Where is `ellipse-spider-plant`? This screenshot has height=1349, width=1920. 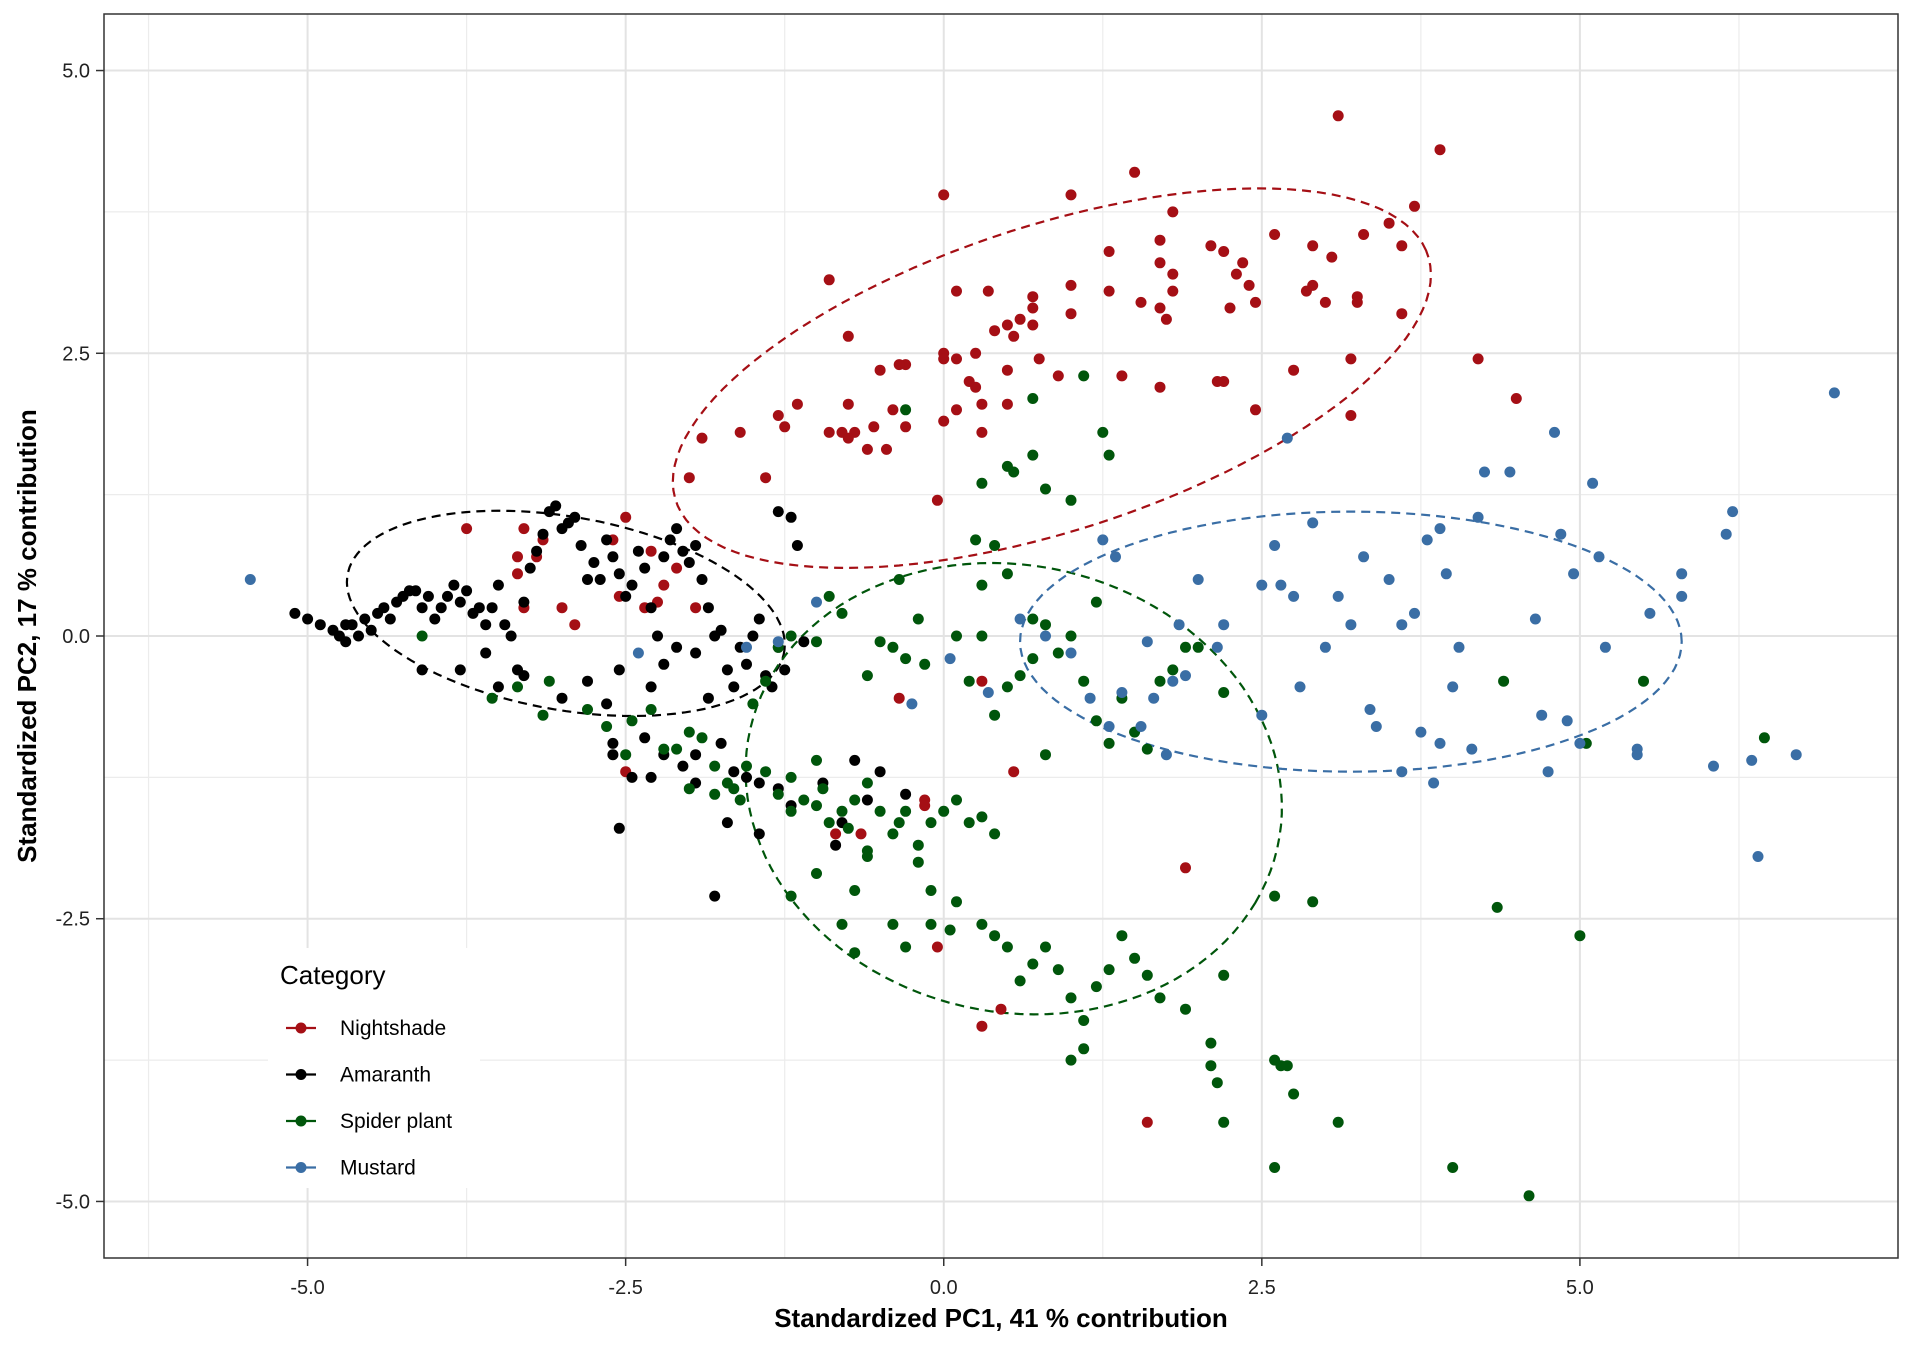
ellipse-spider-plant is located at coordinates (1013, 788).